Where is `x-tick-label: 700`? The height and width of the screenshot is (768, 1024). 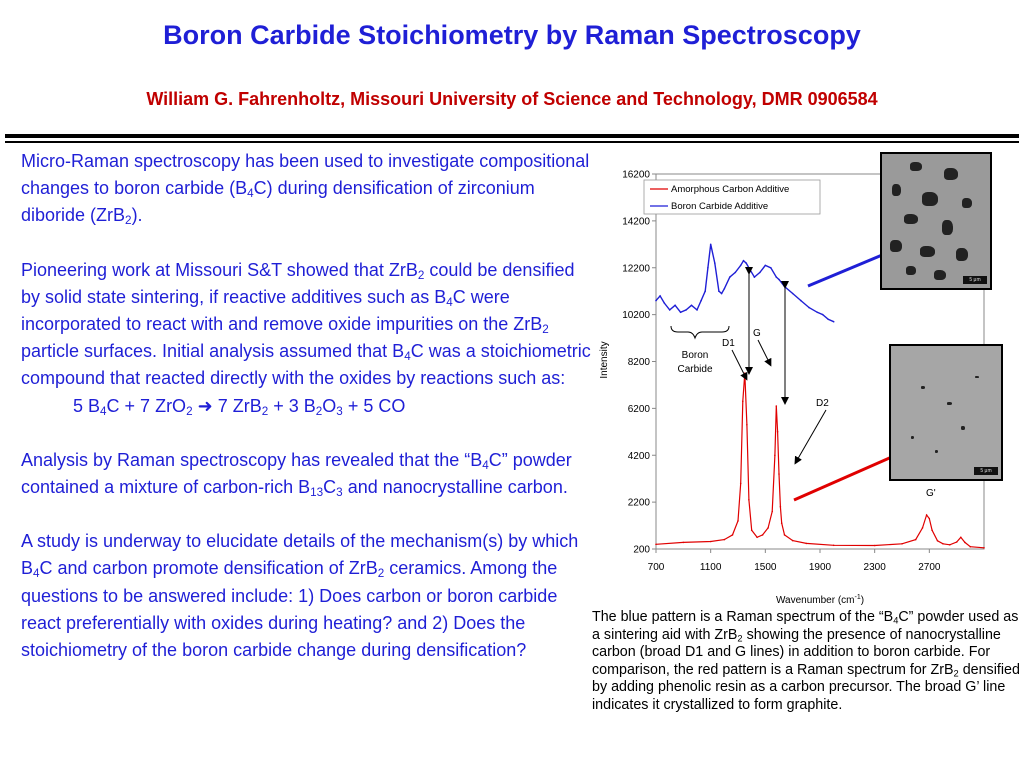 x-tick-label: 700 is located at coordinates (656, 567).